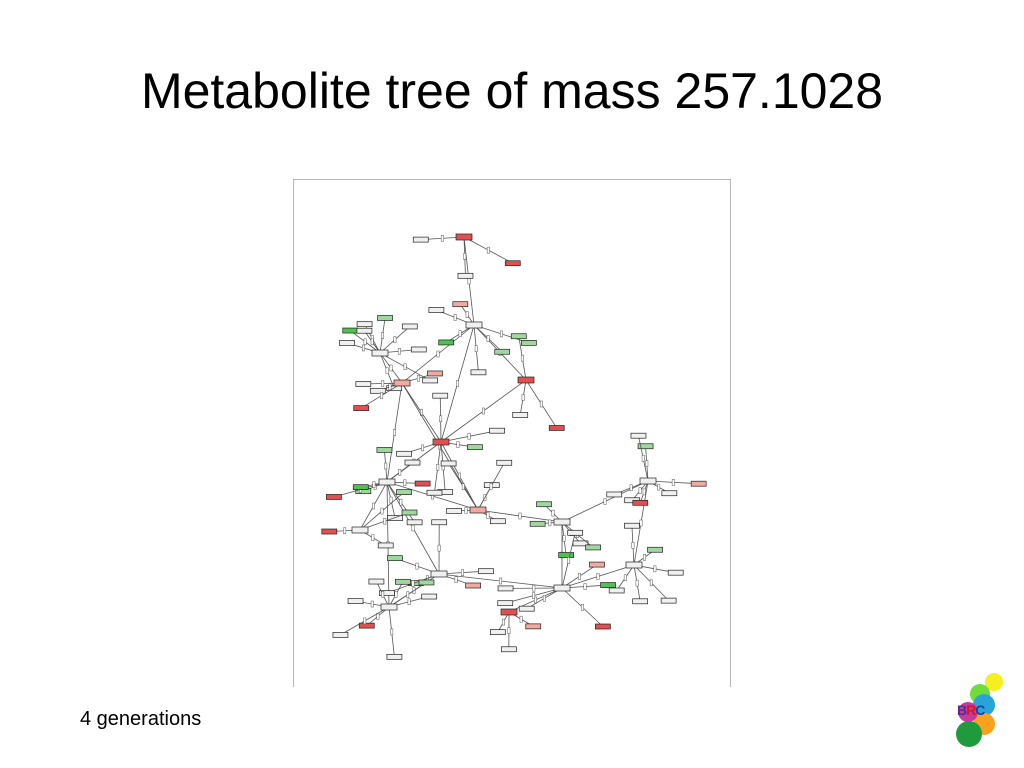  Describe the element at coordinates (980, 710) in the screenshot. I see `logo-letter-c: C` at that location.